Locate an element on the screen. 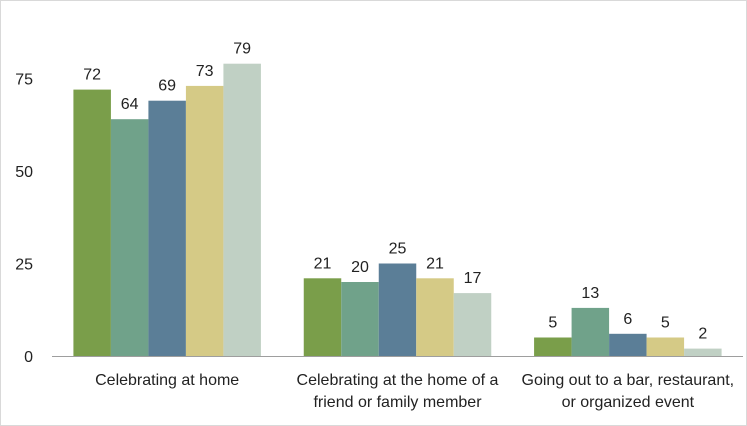  data-label: 73 is located at coordinates (205, 71).